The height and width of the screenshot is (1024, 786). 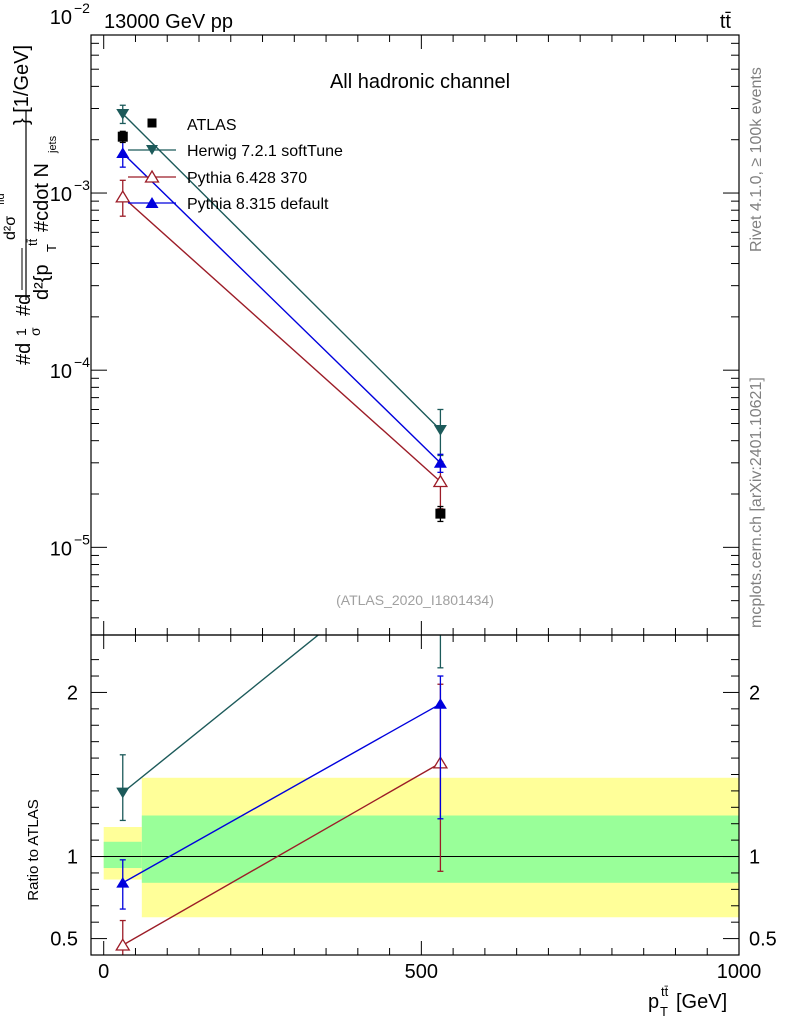 What do you see at coordinates (10, 228) in the screenshot?
I see `ylabel-inner-num: d²σ` at bounding box center [10, 228].